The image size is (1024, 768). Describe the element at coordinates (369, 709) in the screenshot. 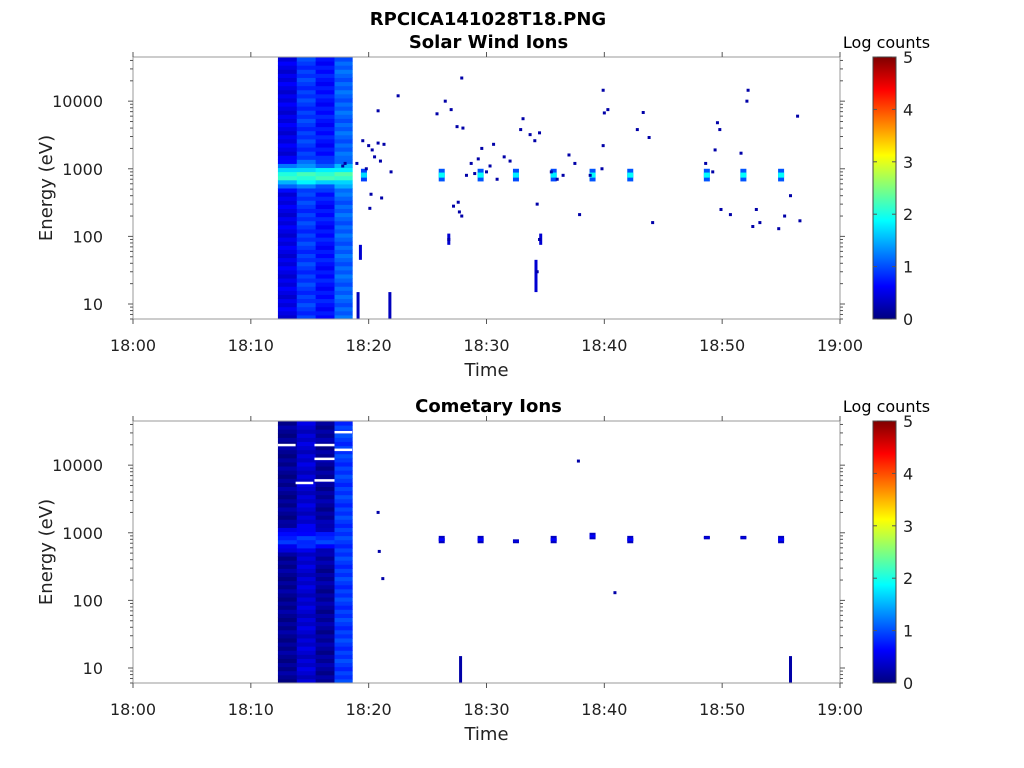

I see `x-tick-label: 18:20` at that location.